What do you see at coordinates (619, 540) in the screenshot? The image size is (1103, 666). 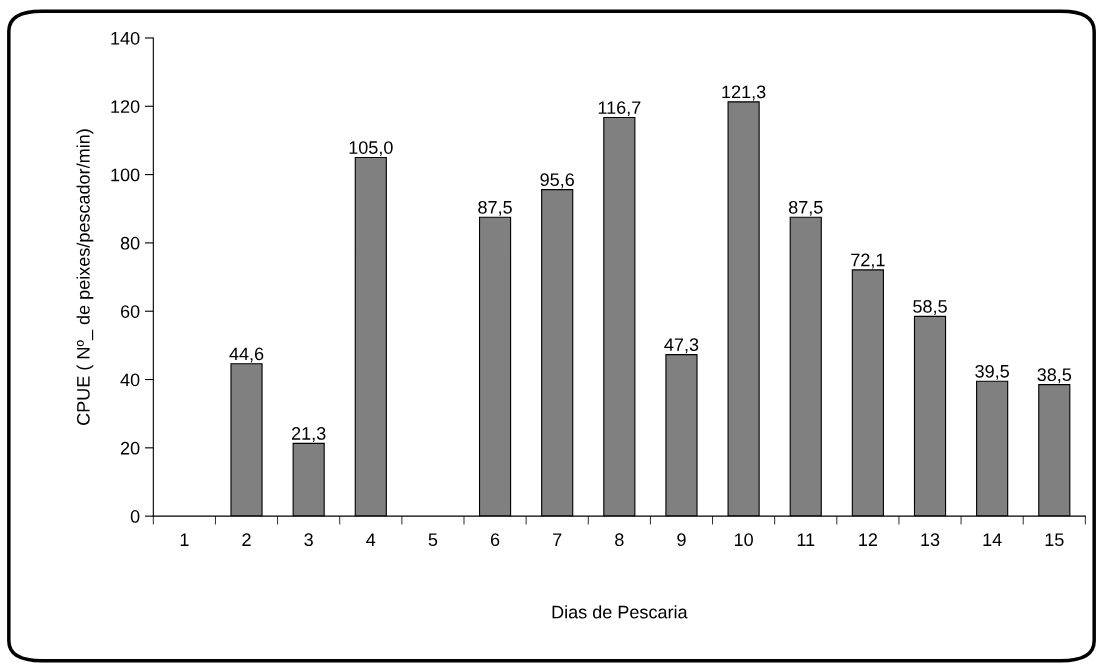 I see `x-tick-label: 8` at bounding box center [619, 540].